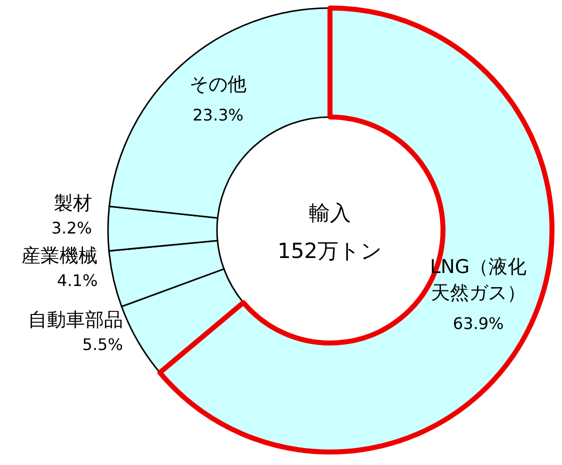  What do you see at coordinates (330, 251) in the screenshot?
I see `text: 152万トン` at bounding box center [330, 251].